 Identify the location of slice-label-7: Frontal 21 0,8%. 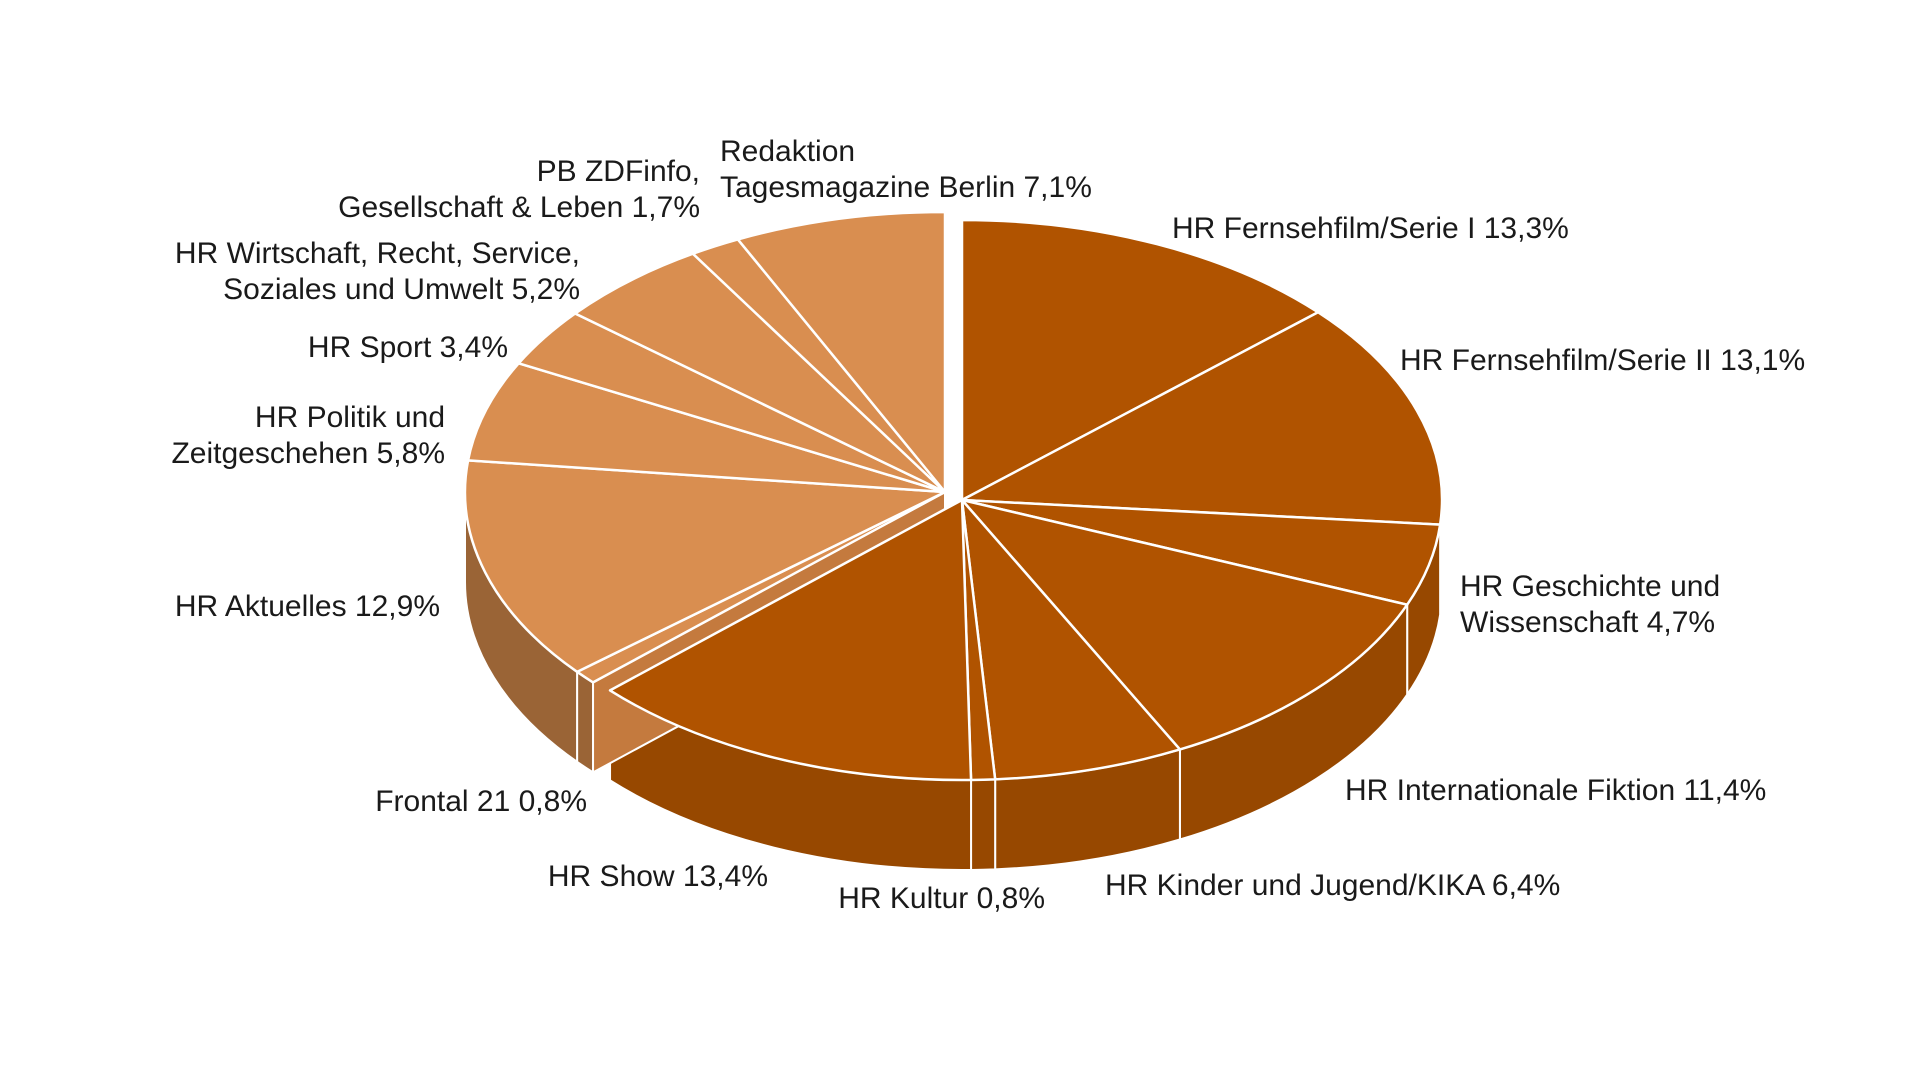
(481, 801).